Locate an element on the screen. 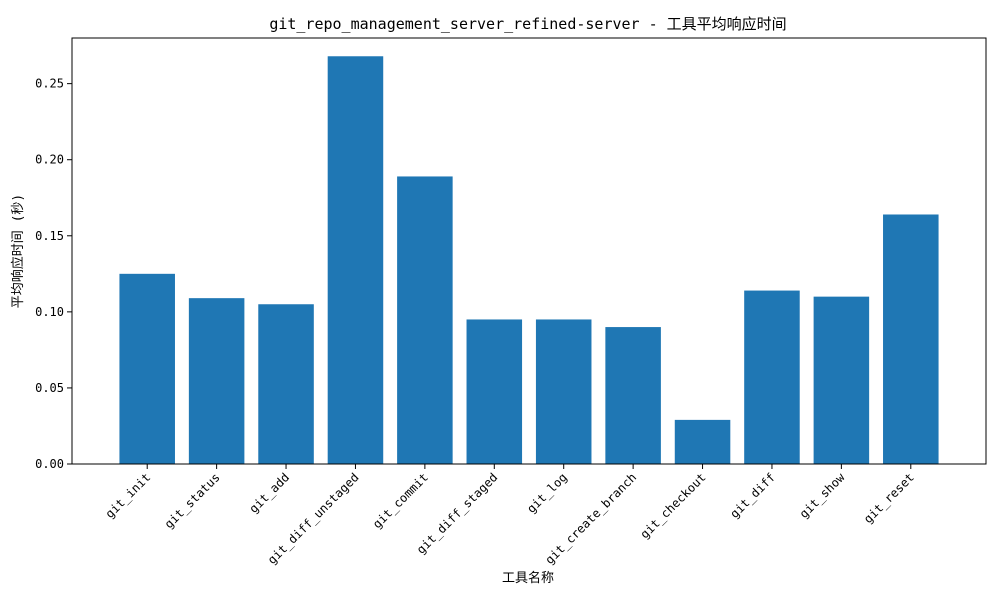 The image size is (1000, 600). x-tick-label: git_add is located at coordinates (269, 493).